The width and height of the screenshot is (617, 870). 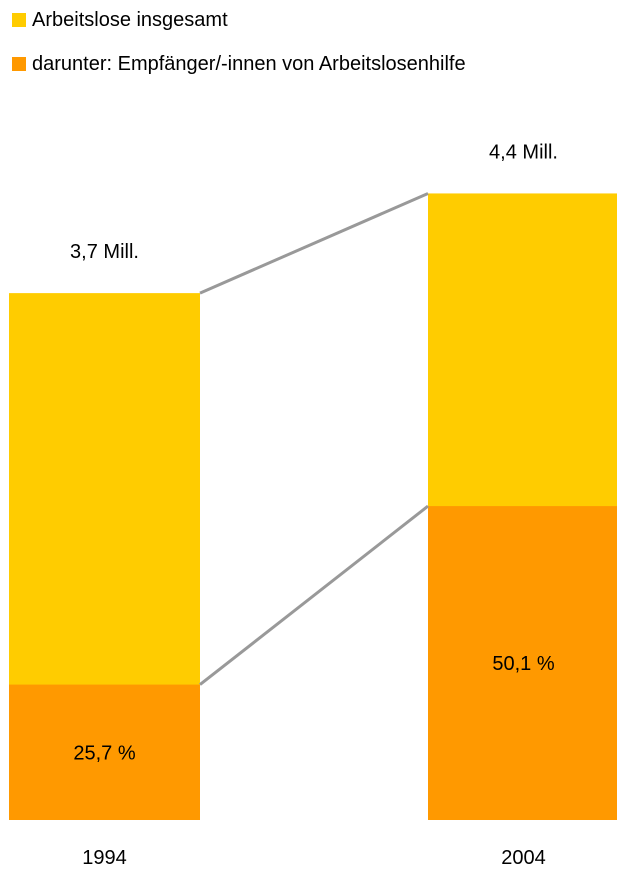 What do you see at coordinates (130, 20) in the screenshot?
I see `legend-label-total: Arbeitslose insgesamt` at bounding box center [130, 20].